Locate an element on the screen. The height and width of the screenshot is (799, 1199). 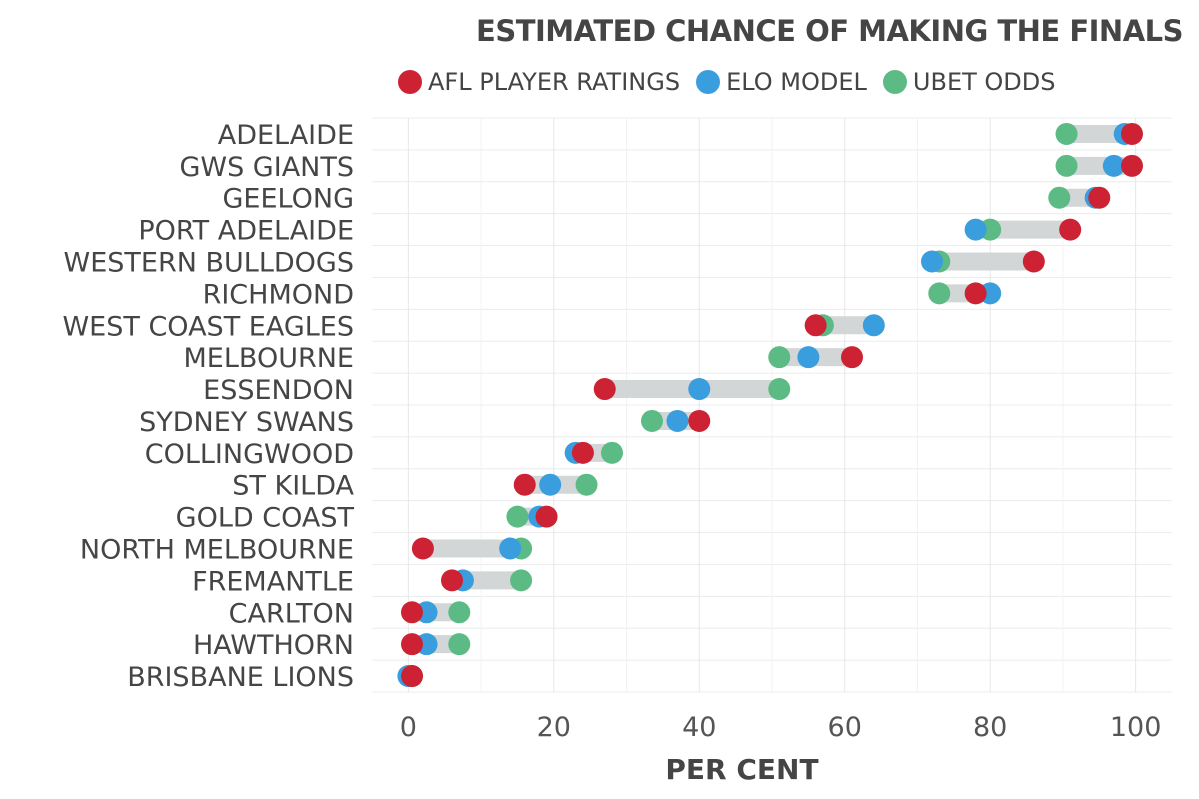
category-label: WESTERN BULLDOGS is located at coordinates (209, 263).